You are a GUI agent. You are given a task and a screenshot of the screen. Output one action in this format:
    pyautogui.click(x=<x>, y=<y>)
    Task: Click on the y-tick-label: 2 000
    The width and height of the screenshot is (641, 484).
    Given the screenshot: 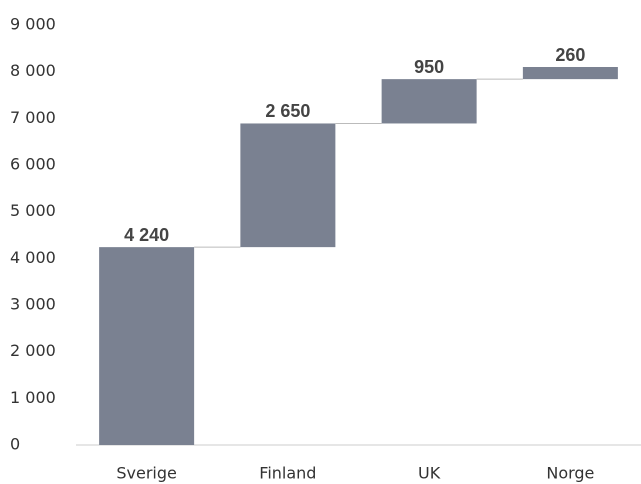 What is the action you would take?
    pyautogui.click(x=33, y=350)
    